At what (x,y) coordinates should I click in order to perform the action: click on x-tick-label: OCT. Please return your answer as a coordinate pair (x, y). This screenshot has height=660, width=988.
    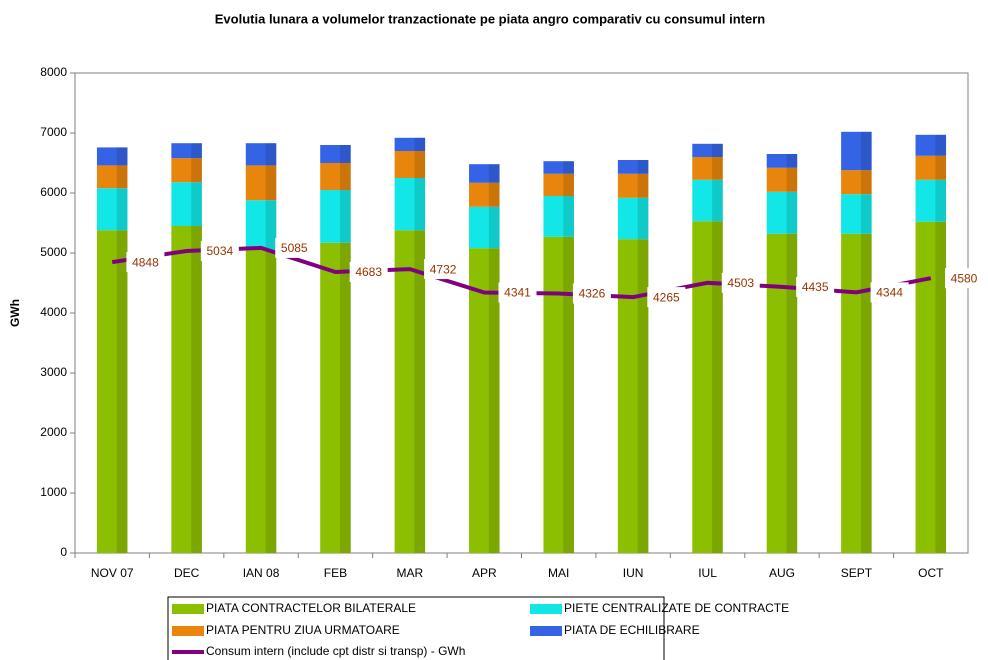
    Looking at the image, I should click on (931, 573).